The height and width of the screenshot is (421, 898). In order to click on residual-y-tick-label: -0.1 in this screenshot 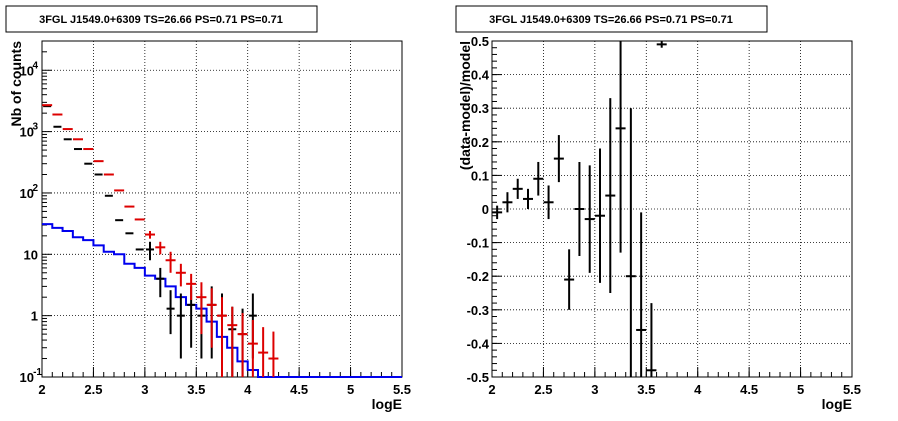, I will do `click(478, 243)`.